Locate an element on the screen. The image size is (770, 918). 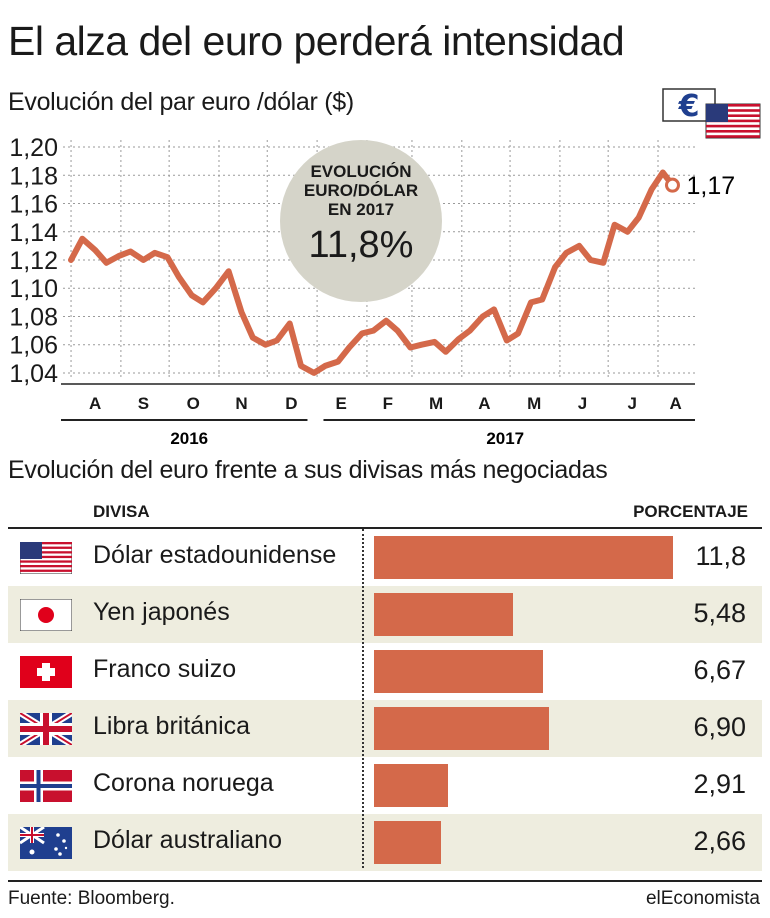
currency-row: Corona noruega 2,91 is located at coordinates (385, 785).